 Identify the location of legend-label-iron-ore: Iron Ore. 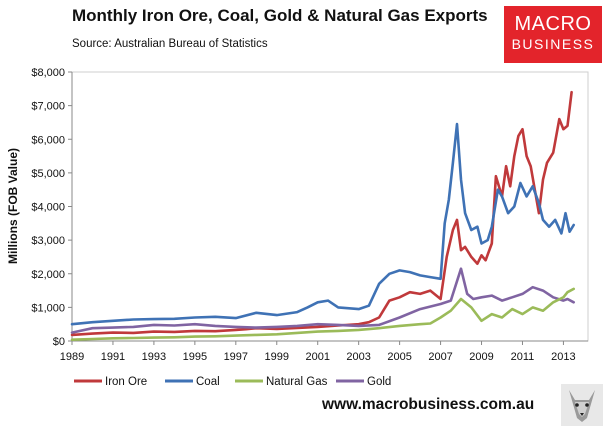
(126, 382).